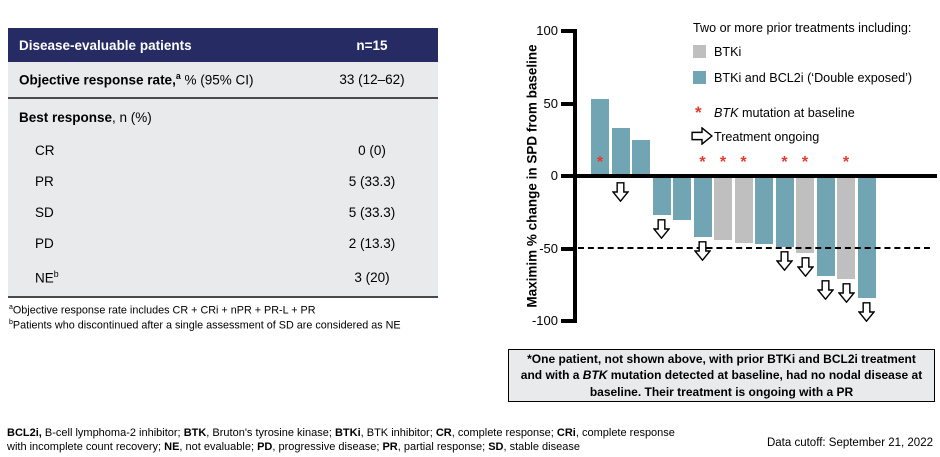 Image resolution: width=940 pixels, height=457 pixels. Describe the element at coordinates (85, 117) in the screenshot. I see `table-row-label: Best response, n (%)` at that location.